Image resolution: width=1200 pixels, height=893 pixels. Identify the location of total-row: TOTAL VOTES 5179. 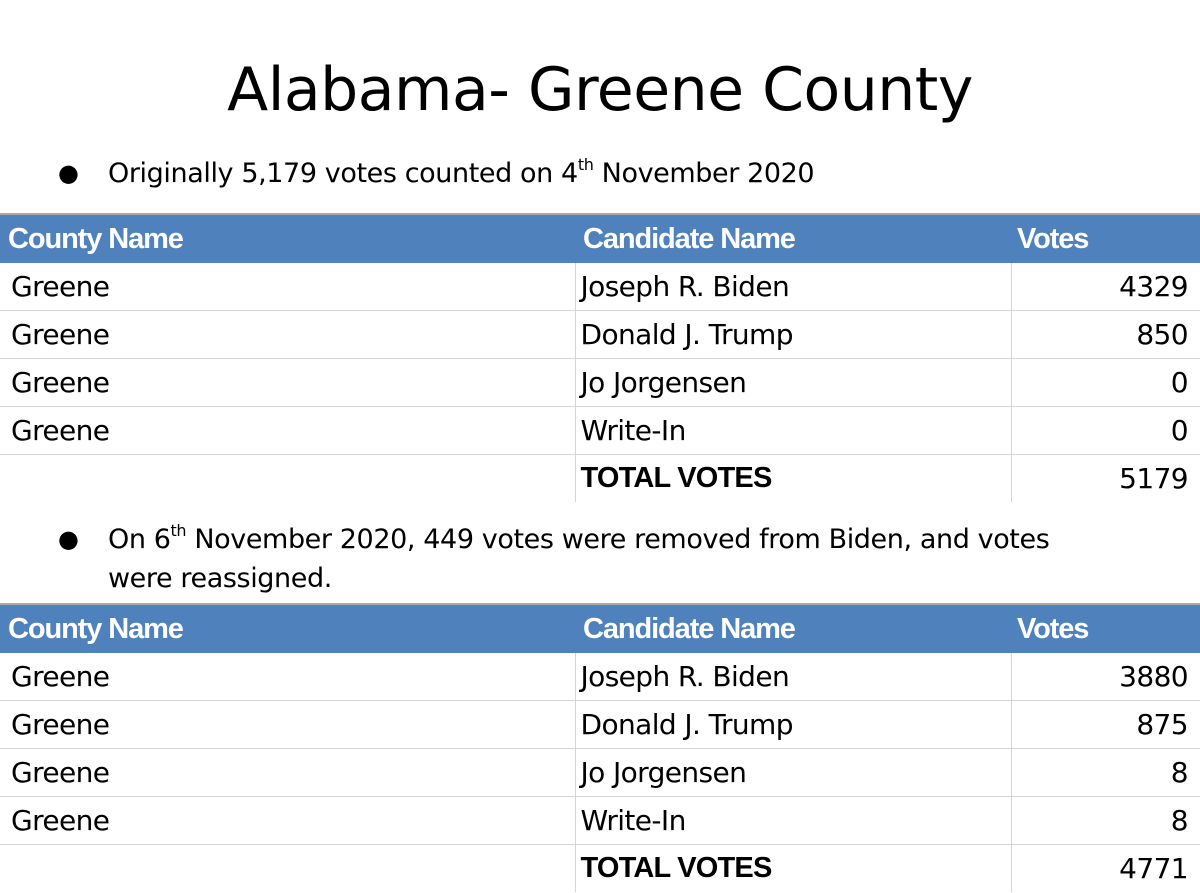
(600, 478).